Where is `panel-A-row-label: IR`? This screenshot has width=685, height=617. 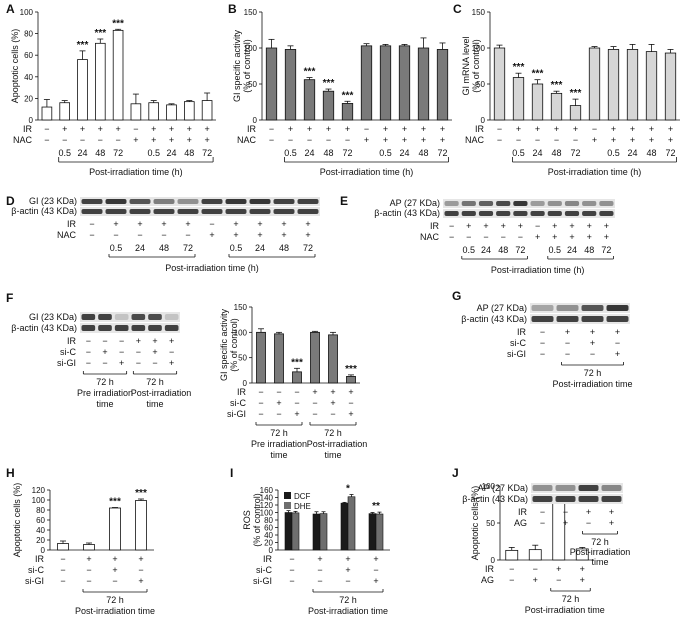 panel-A-row-label: IR is located at coordinates (28, 129).